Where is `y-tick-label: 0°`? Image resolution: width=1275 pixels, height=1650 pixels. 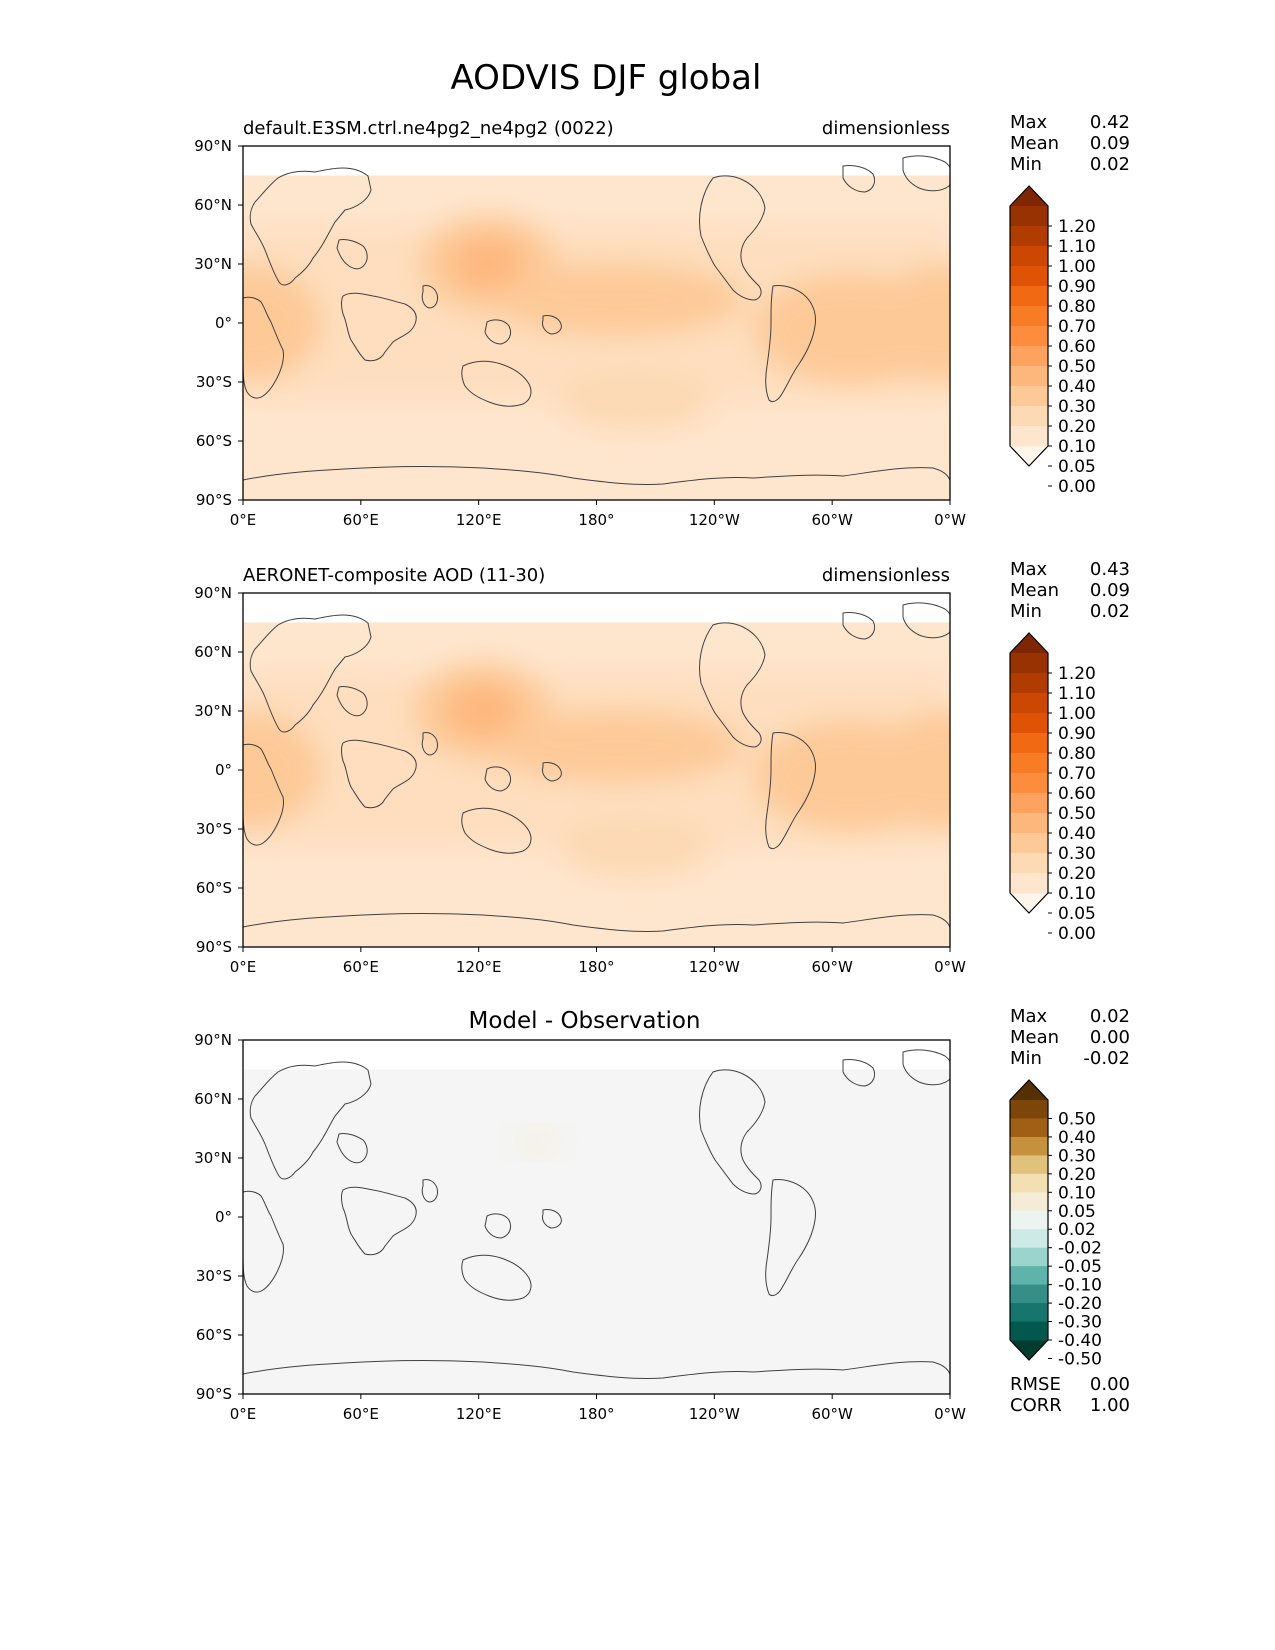 y-tick-label: 0° is located at coordinates (223, 770).